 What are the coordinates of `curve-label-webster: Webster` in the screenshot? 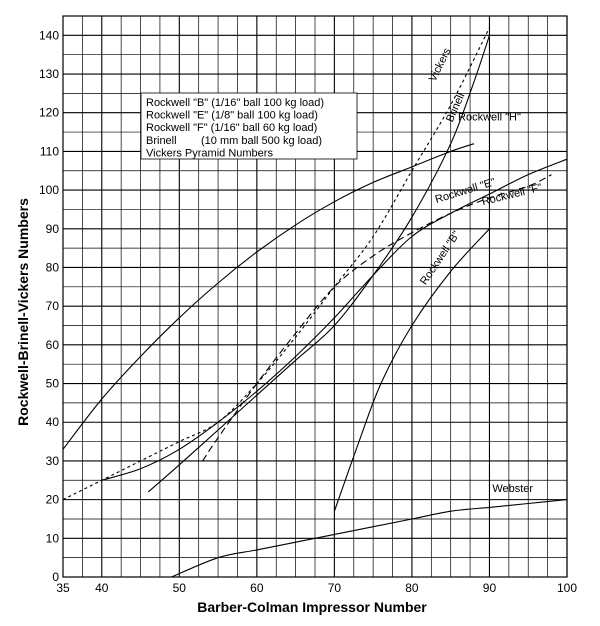 It's located at (512, 489).